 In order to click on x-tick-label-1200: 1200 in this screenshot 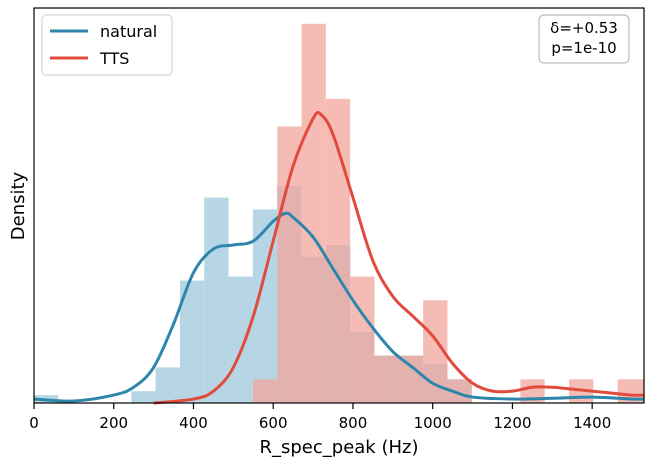, I will do `click(512, 423)`.